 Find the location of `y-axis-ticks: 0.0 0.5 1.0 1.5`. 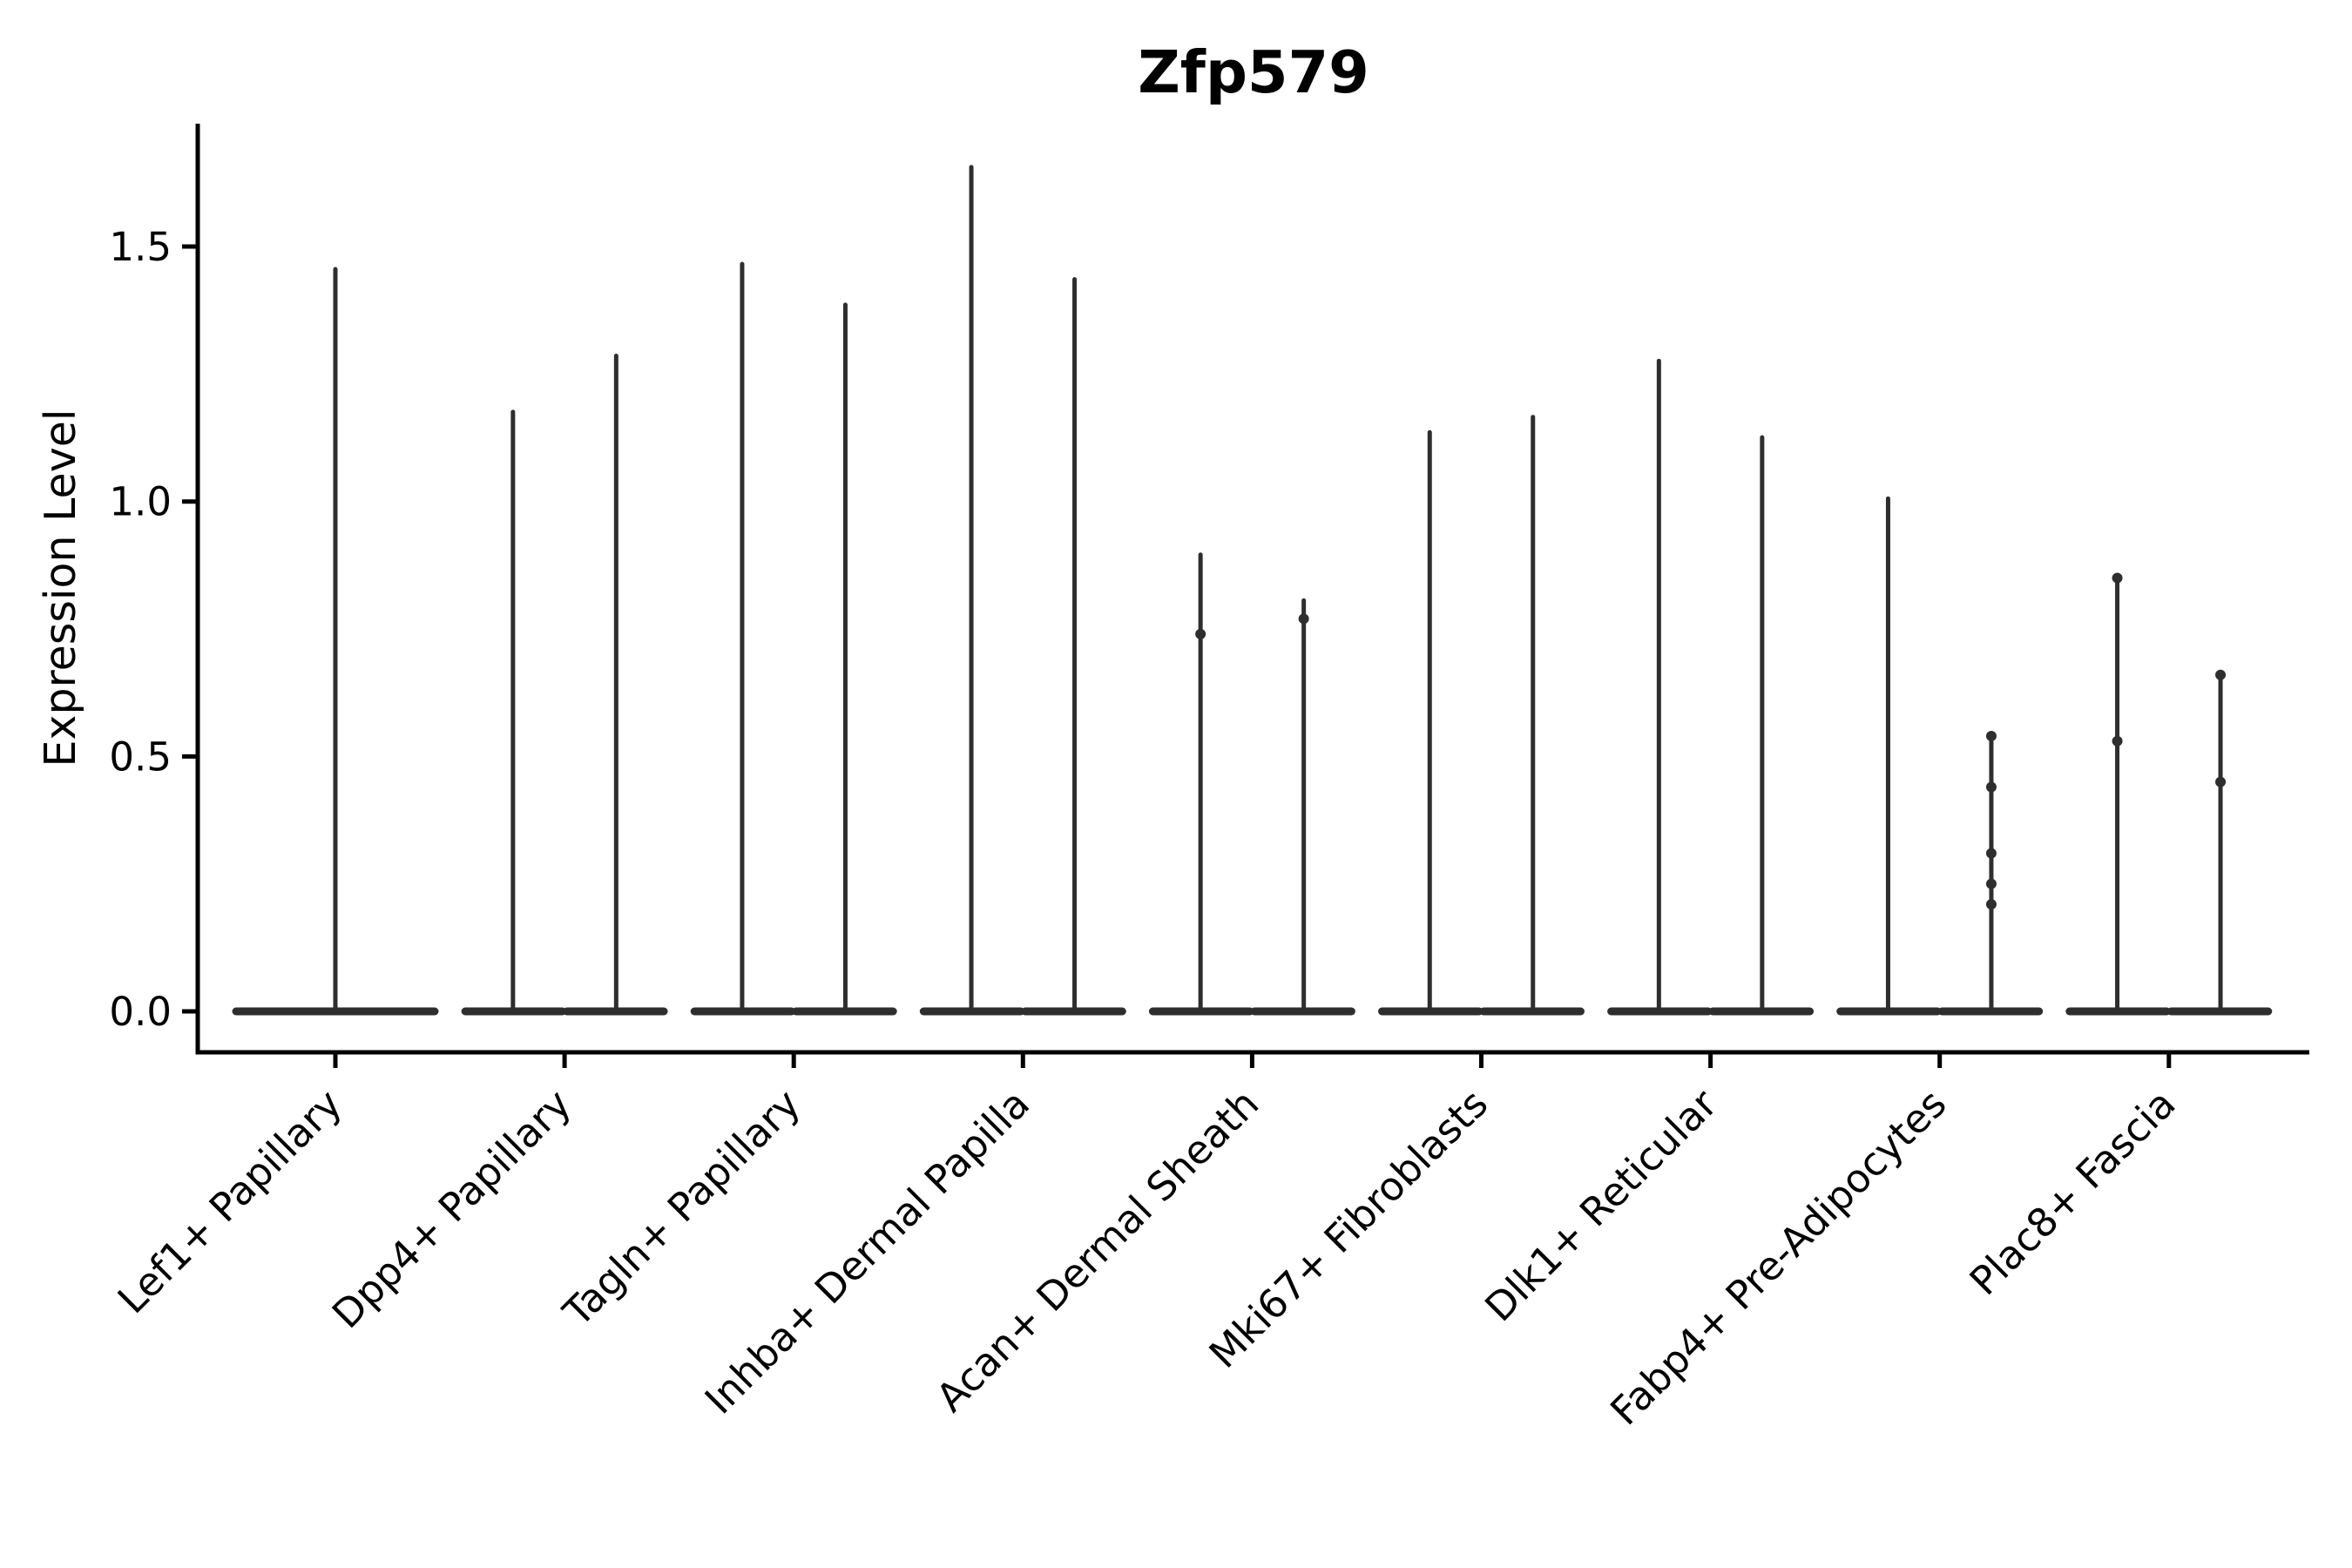

y-axis-ticks: 0.0 0.5 1.0 1.5 is located at coordinates (153, 629).